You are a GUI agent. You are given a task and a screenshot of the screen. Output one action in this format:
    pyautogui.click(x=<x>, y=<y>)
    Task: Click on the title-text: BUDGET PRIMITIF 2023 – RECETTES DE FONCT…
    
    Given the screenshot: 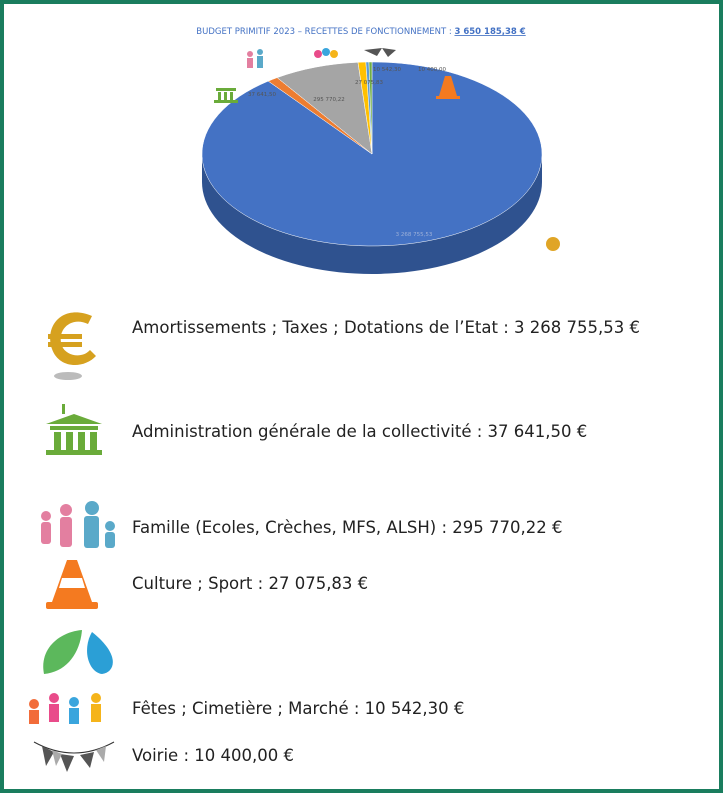 What is the action you would take?
    pyautogui.click(x=325, y=32)
    